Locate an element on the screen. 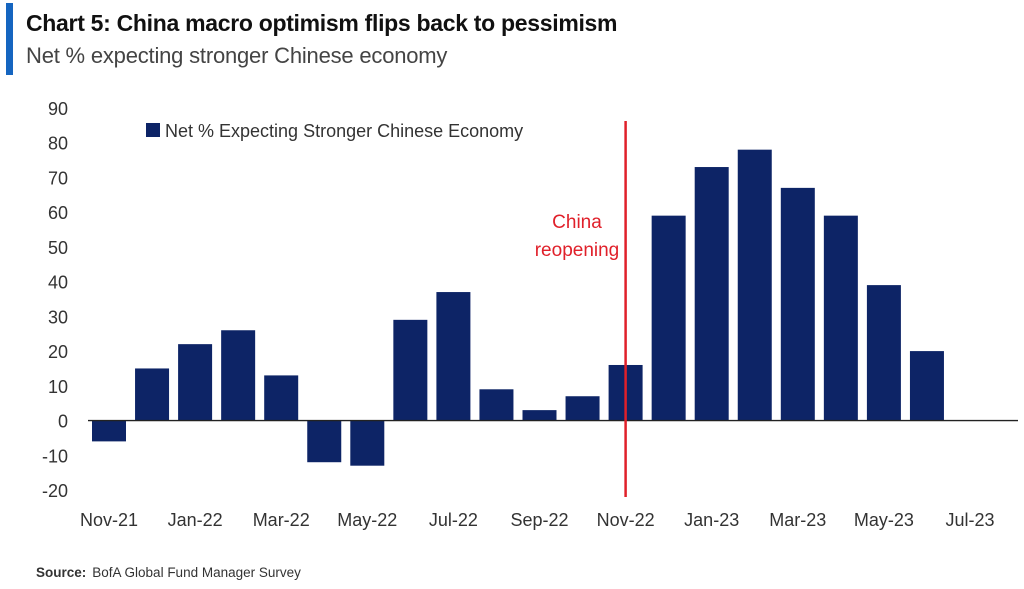 The image size is (1024, 589). y-tick-label: 40 is located at coordinates (58, 283).